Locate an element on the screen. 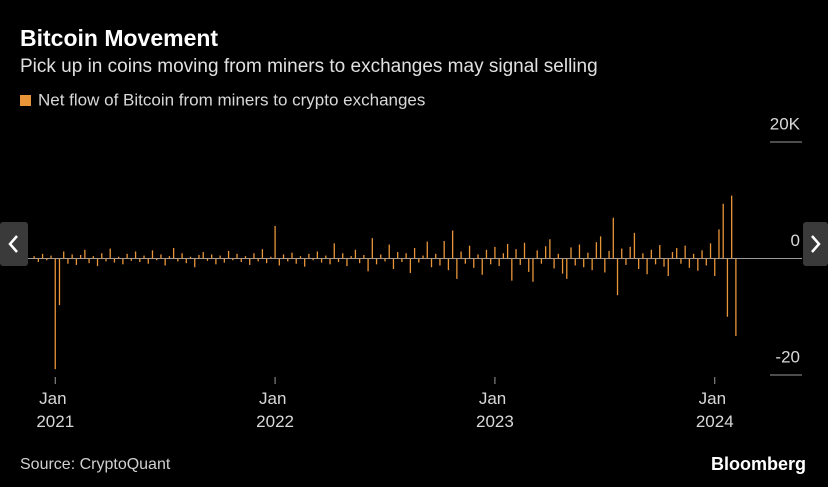 The width and height of the screenshot is (828, 487). x-tick-label: Jan 2024 is located at coordinates (715, 410).